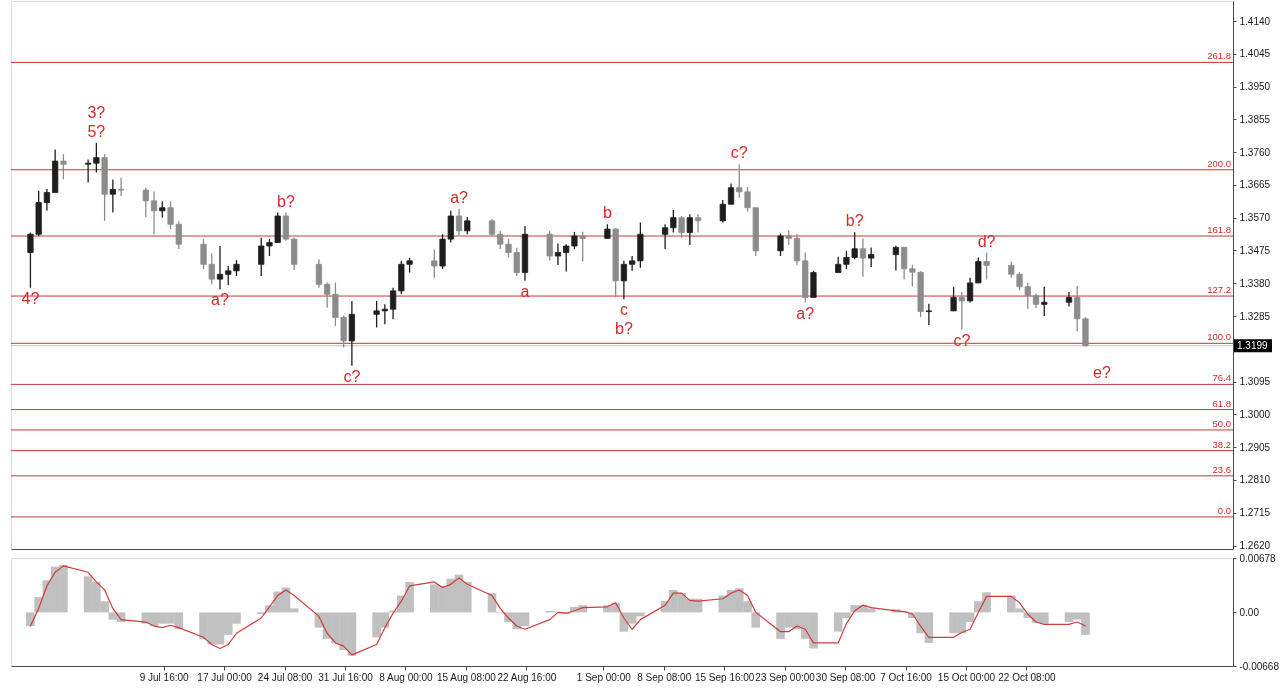 This screenshot has height=689, width=1280. What do you see at coordinates (30, 298) in the screenshot?
I see `annotation: 4?` at bounding box center [30, 298].